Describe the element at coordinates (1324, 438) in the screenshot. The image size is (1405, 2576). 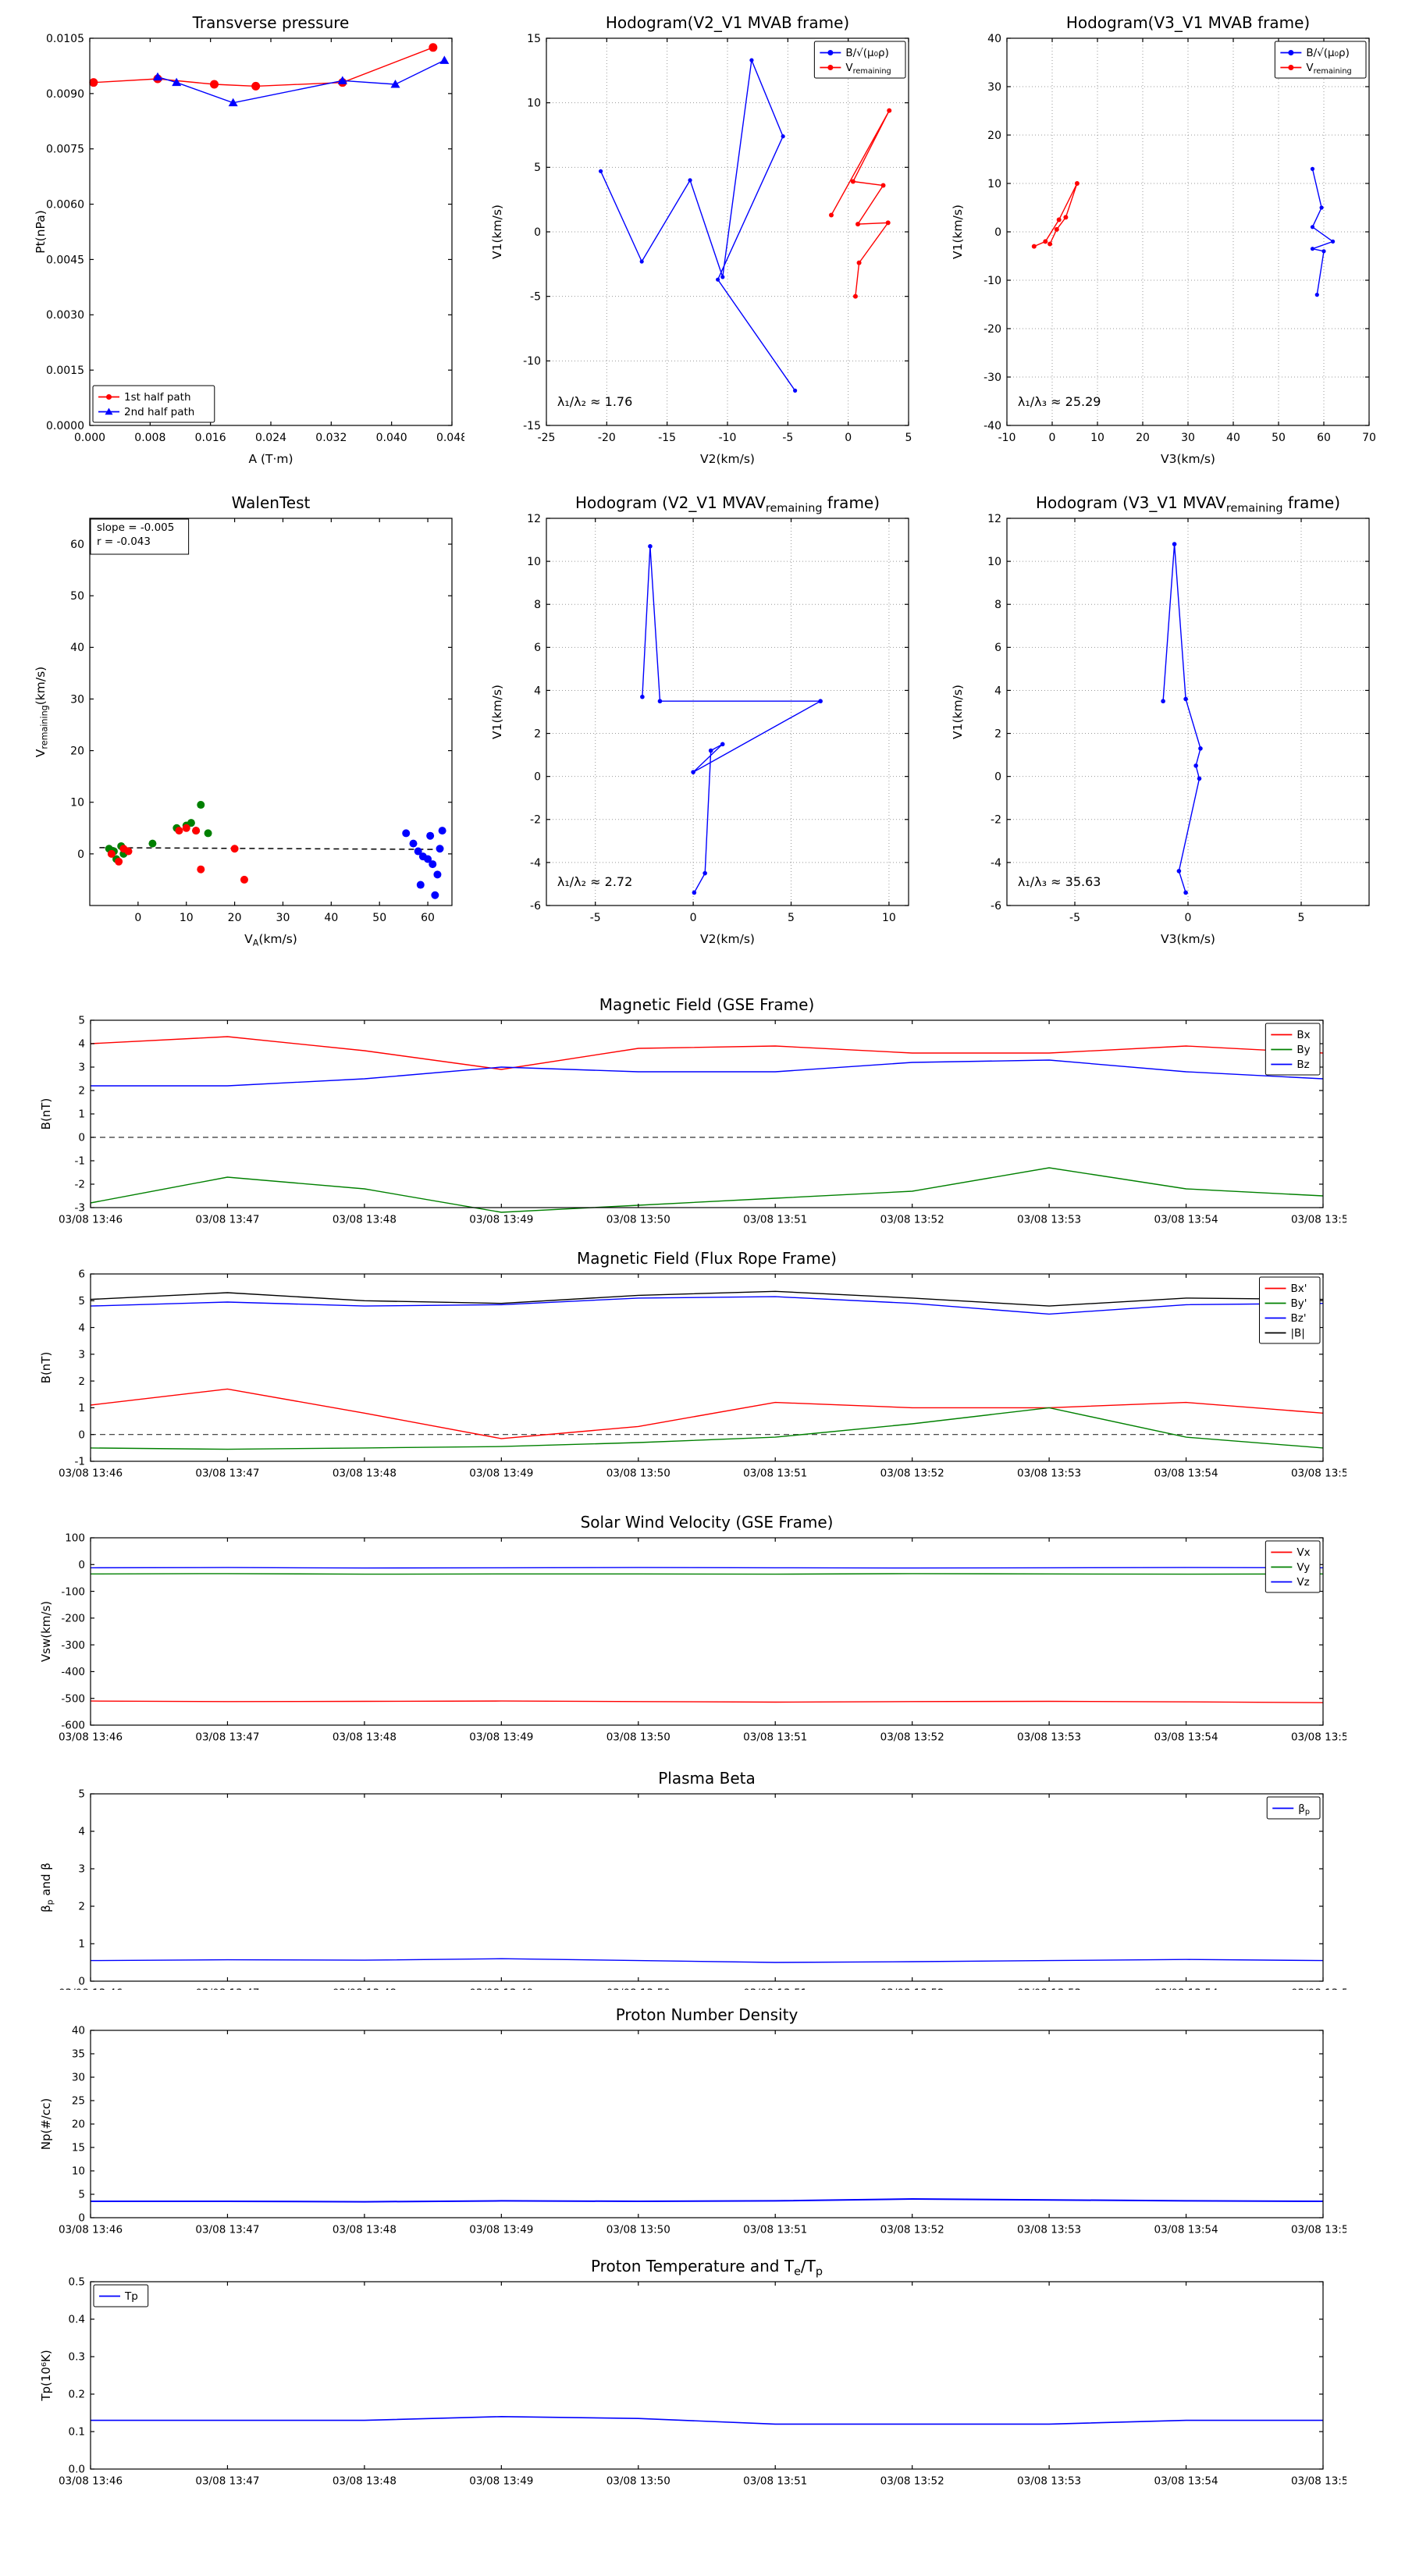
I see `svg-text: 60` at that location.